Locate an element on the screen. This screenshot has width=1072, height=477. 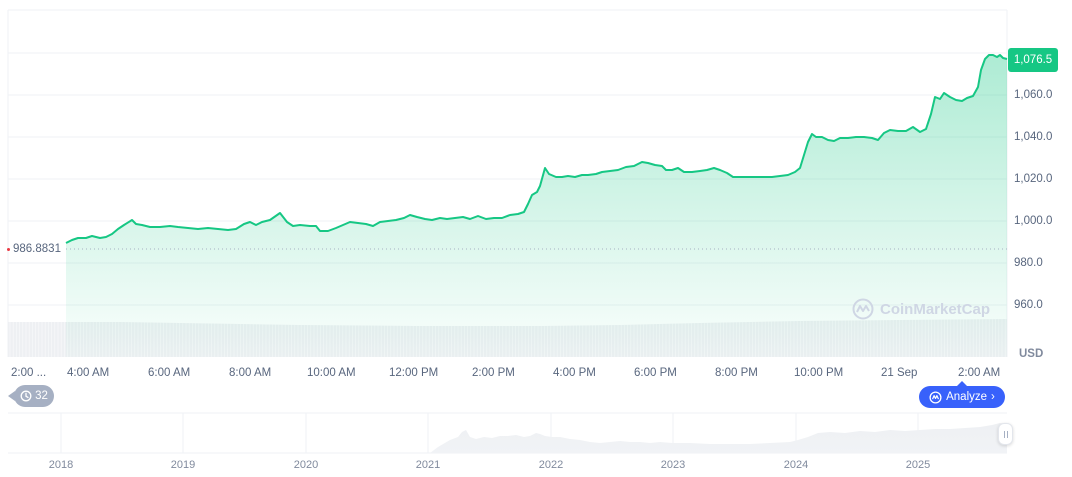
y-tick-label: 1,060.0 is located at coordinates (1033, 95).